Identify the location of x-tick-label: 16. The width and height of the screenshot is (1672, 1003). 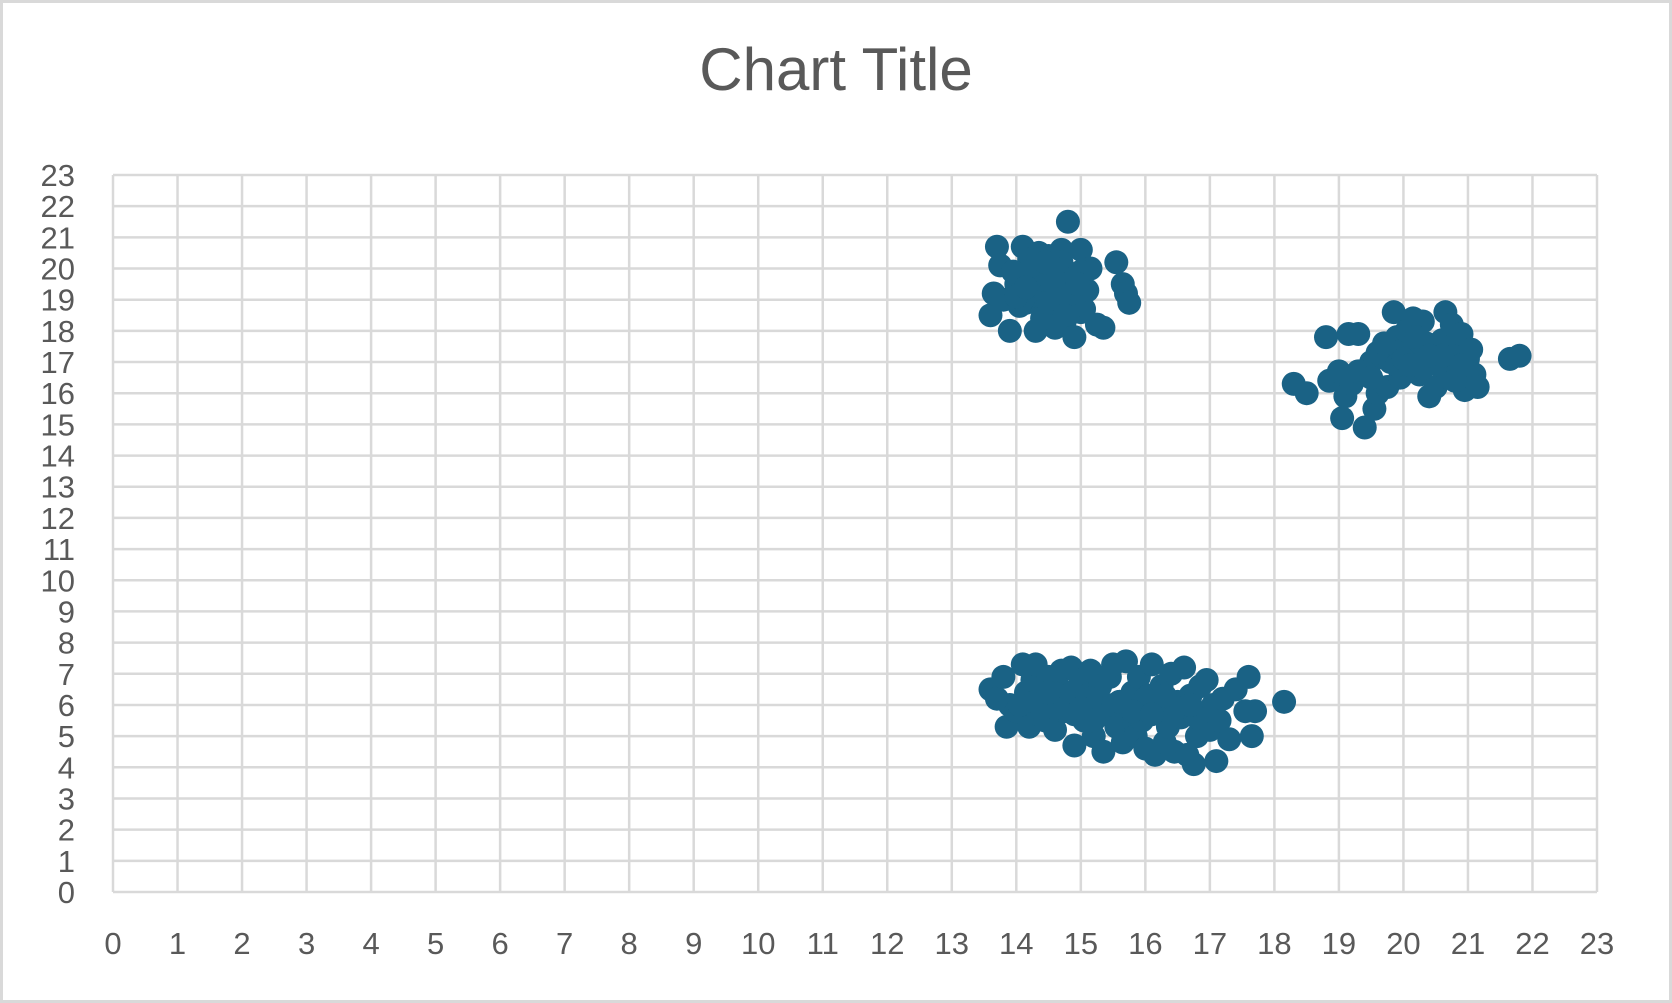
(1145, 943).